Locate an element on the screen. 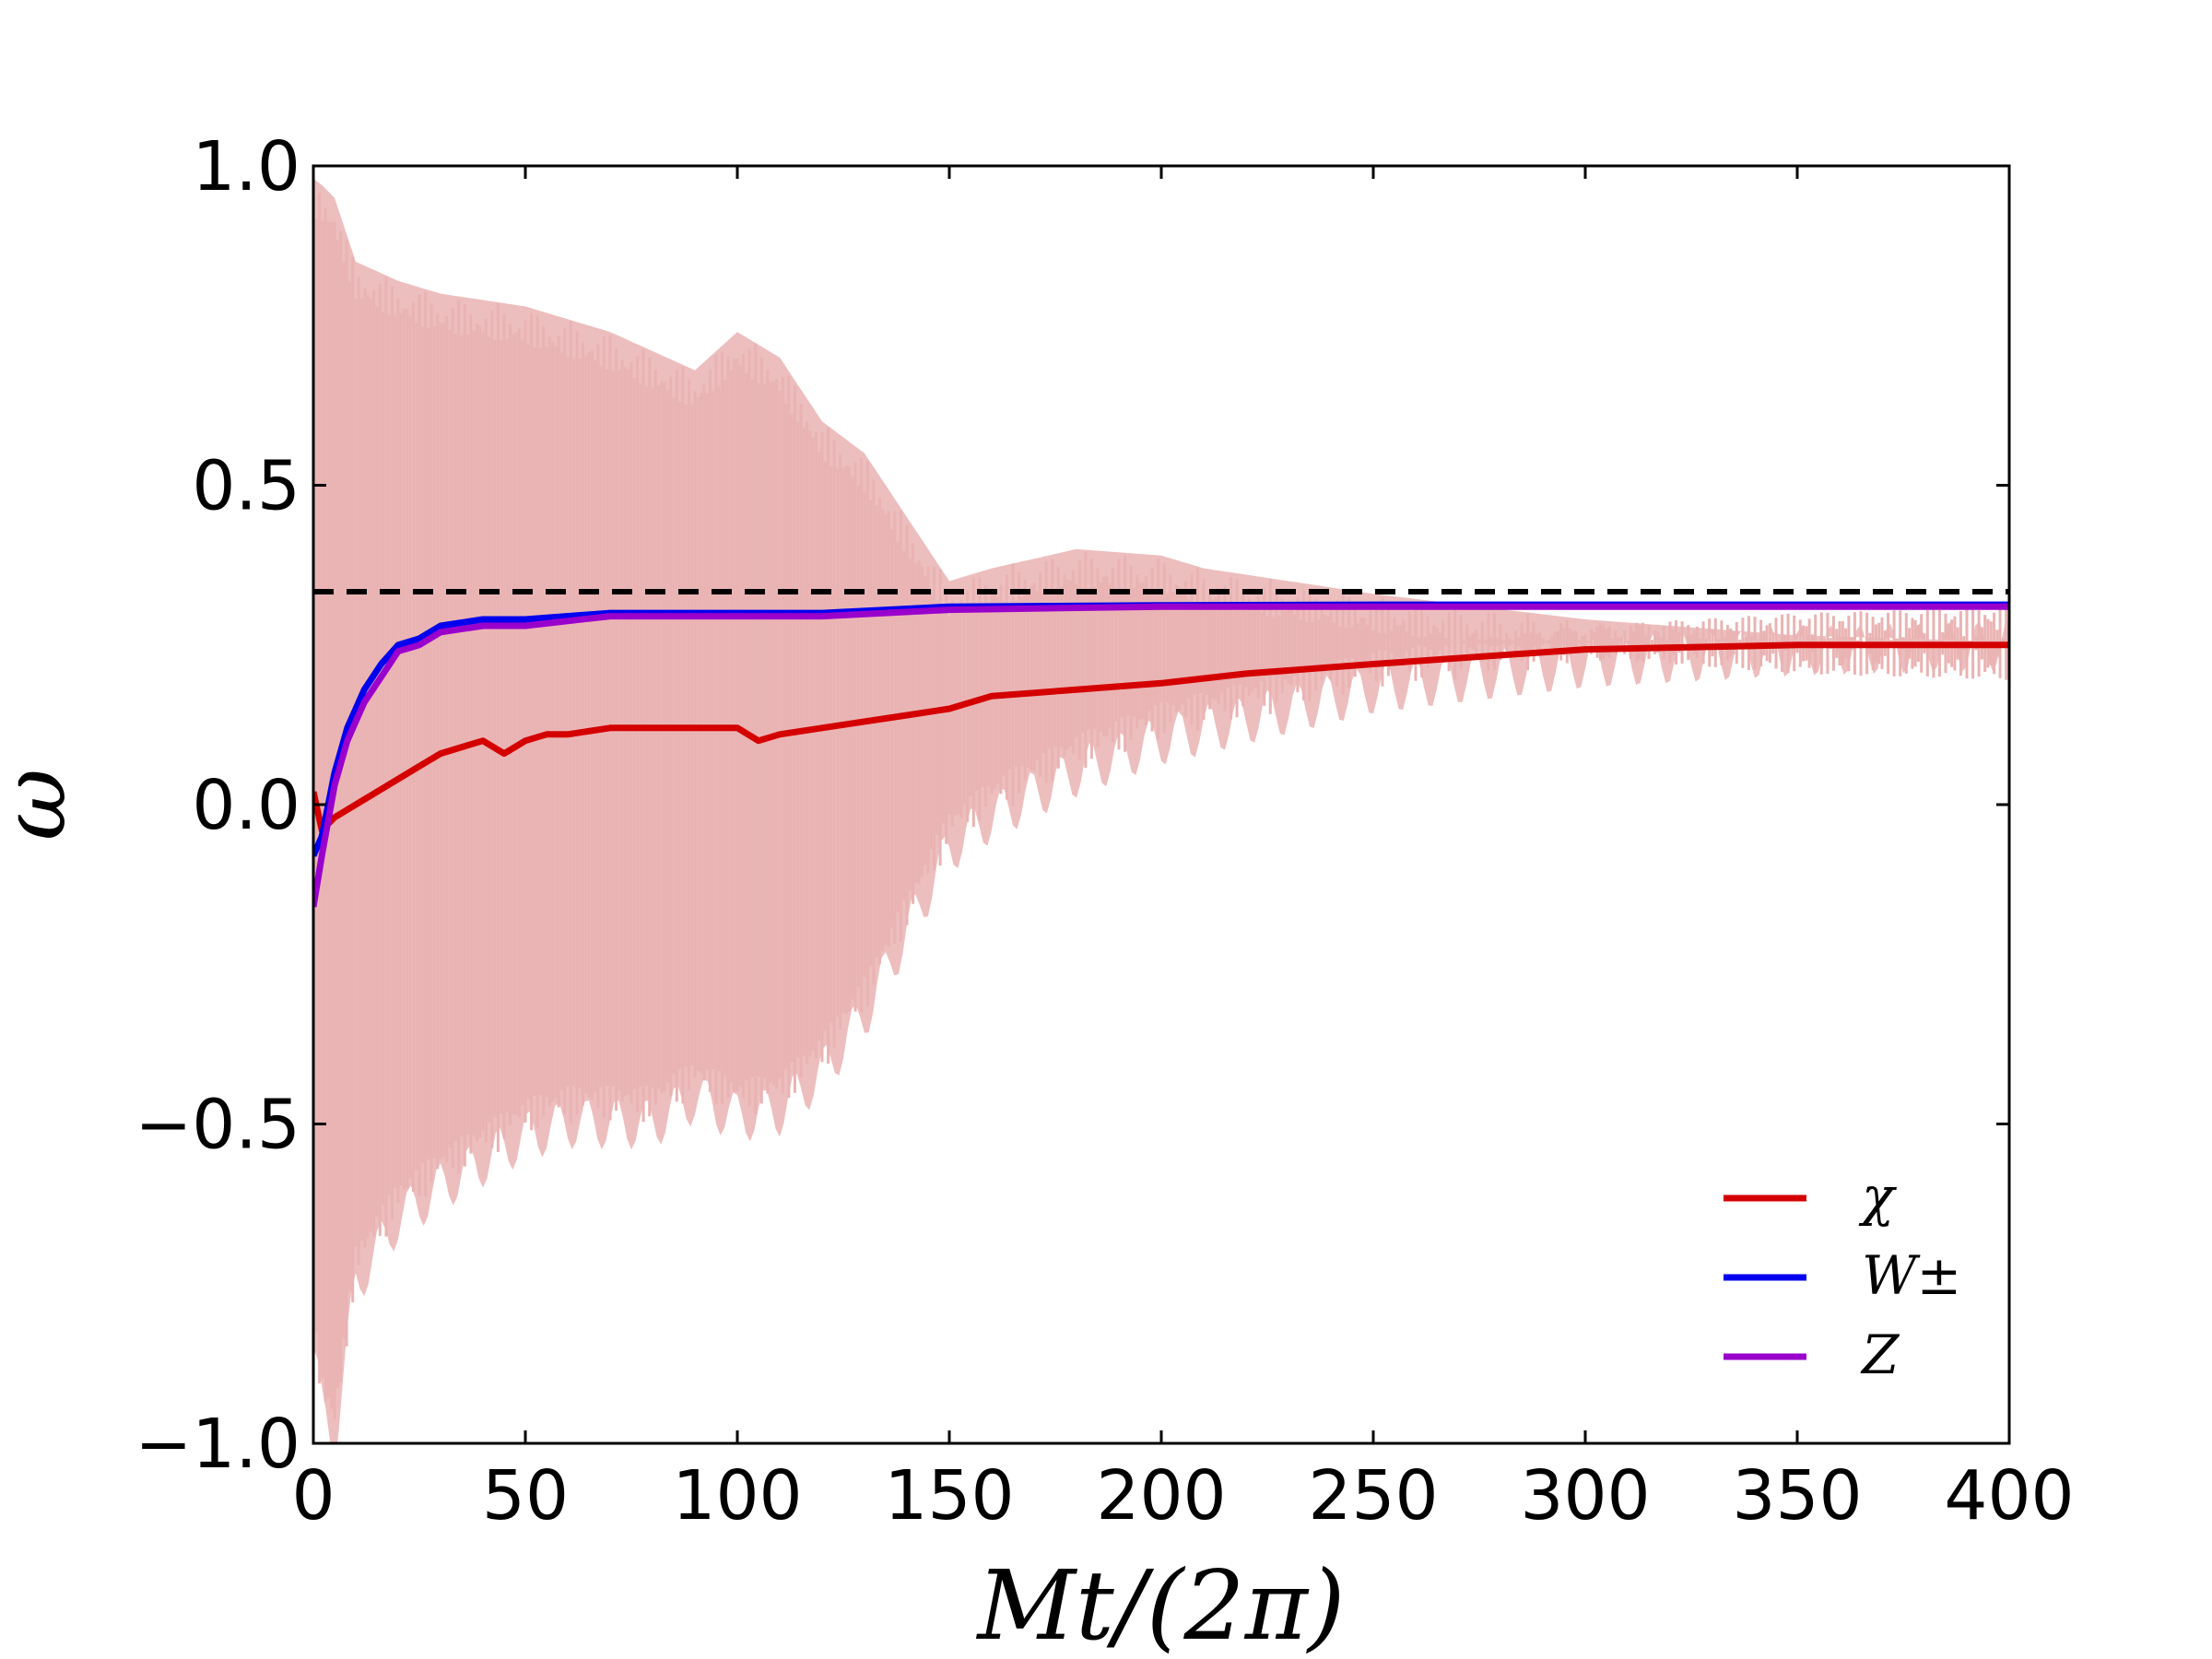 Image resolution: width=2212 pixels, height=1659 pixels. legend-label-z: Z is located at coordinates (1880, 1355).